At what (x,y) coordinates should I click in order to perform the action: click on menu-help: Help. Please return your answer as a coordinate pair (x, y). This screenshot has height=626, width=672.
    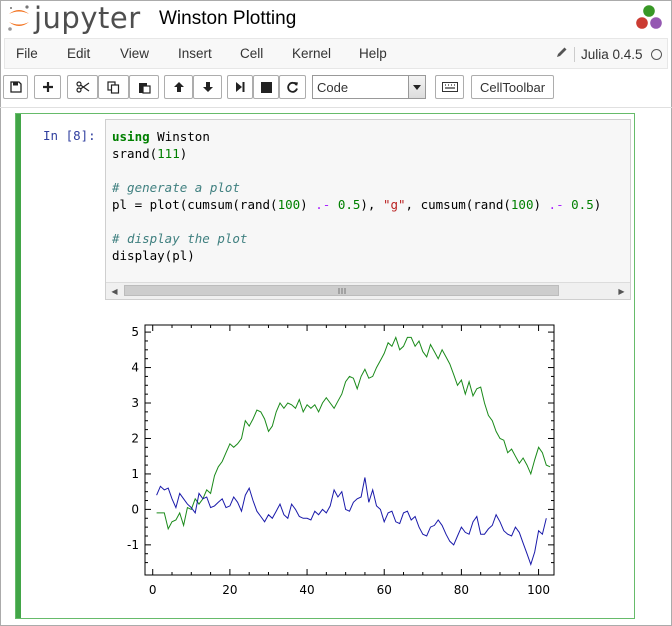
    Looking at the image, I should click on (373, 53).